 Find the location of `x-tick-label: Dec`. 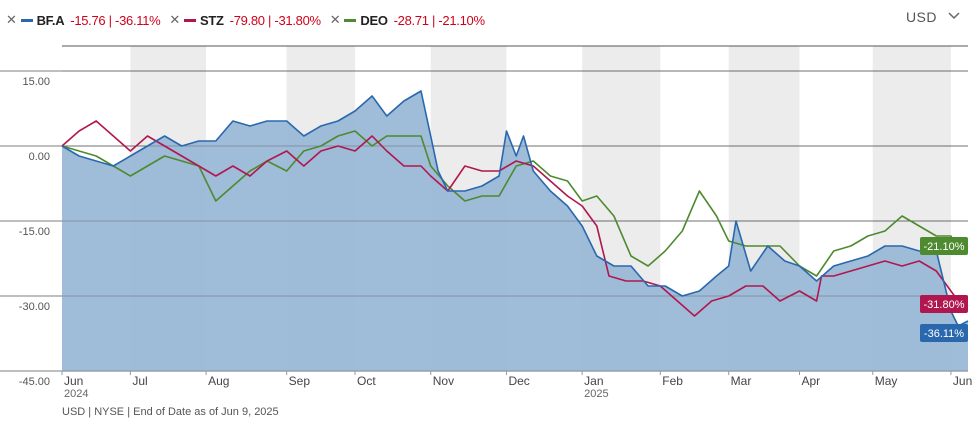

x-tick-label: Dec is located at coordinates (518, 381).